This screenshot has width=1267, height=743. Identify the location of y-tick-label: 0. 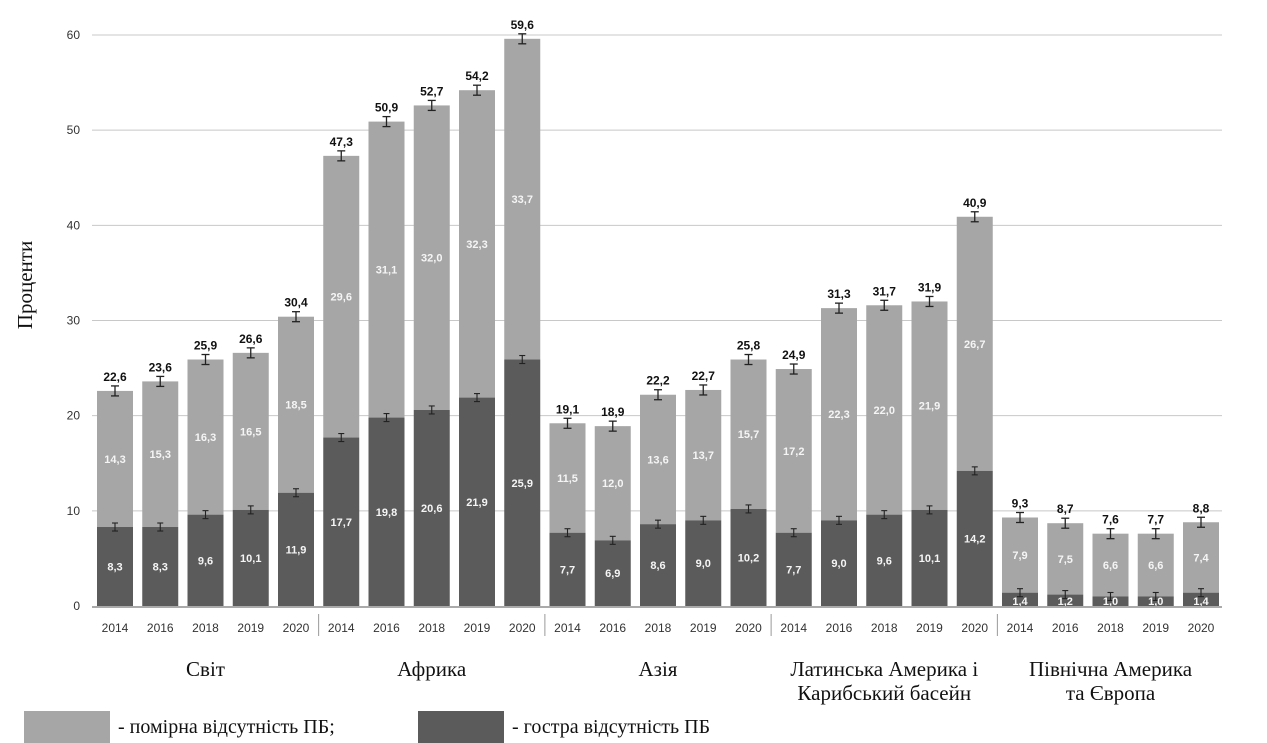
(76, 606).